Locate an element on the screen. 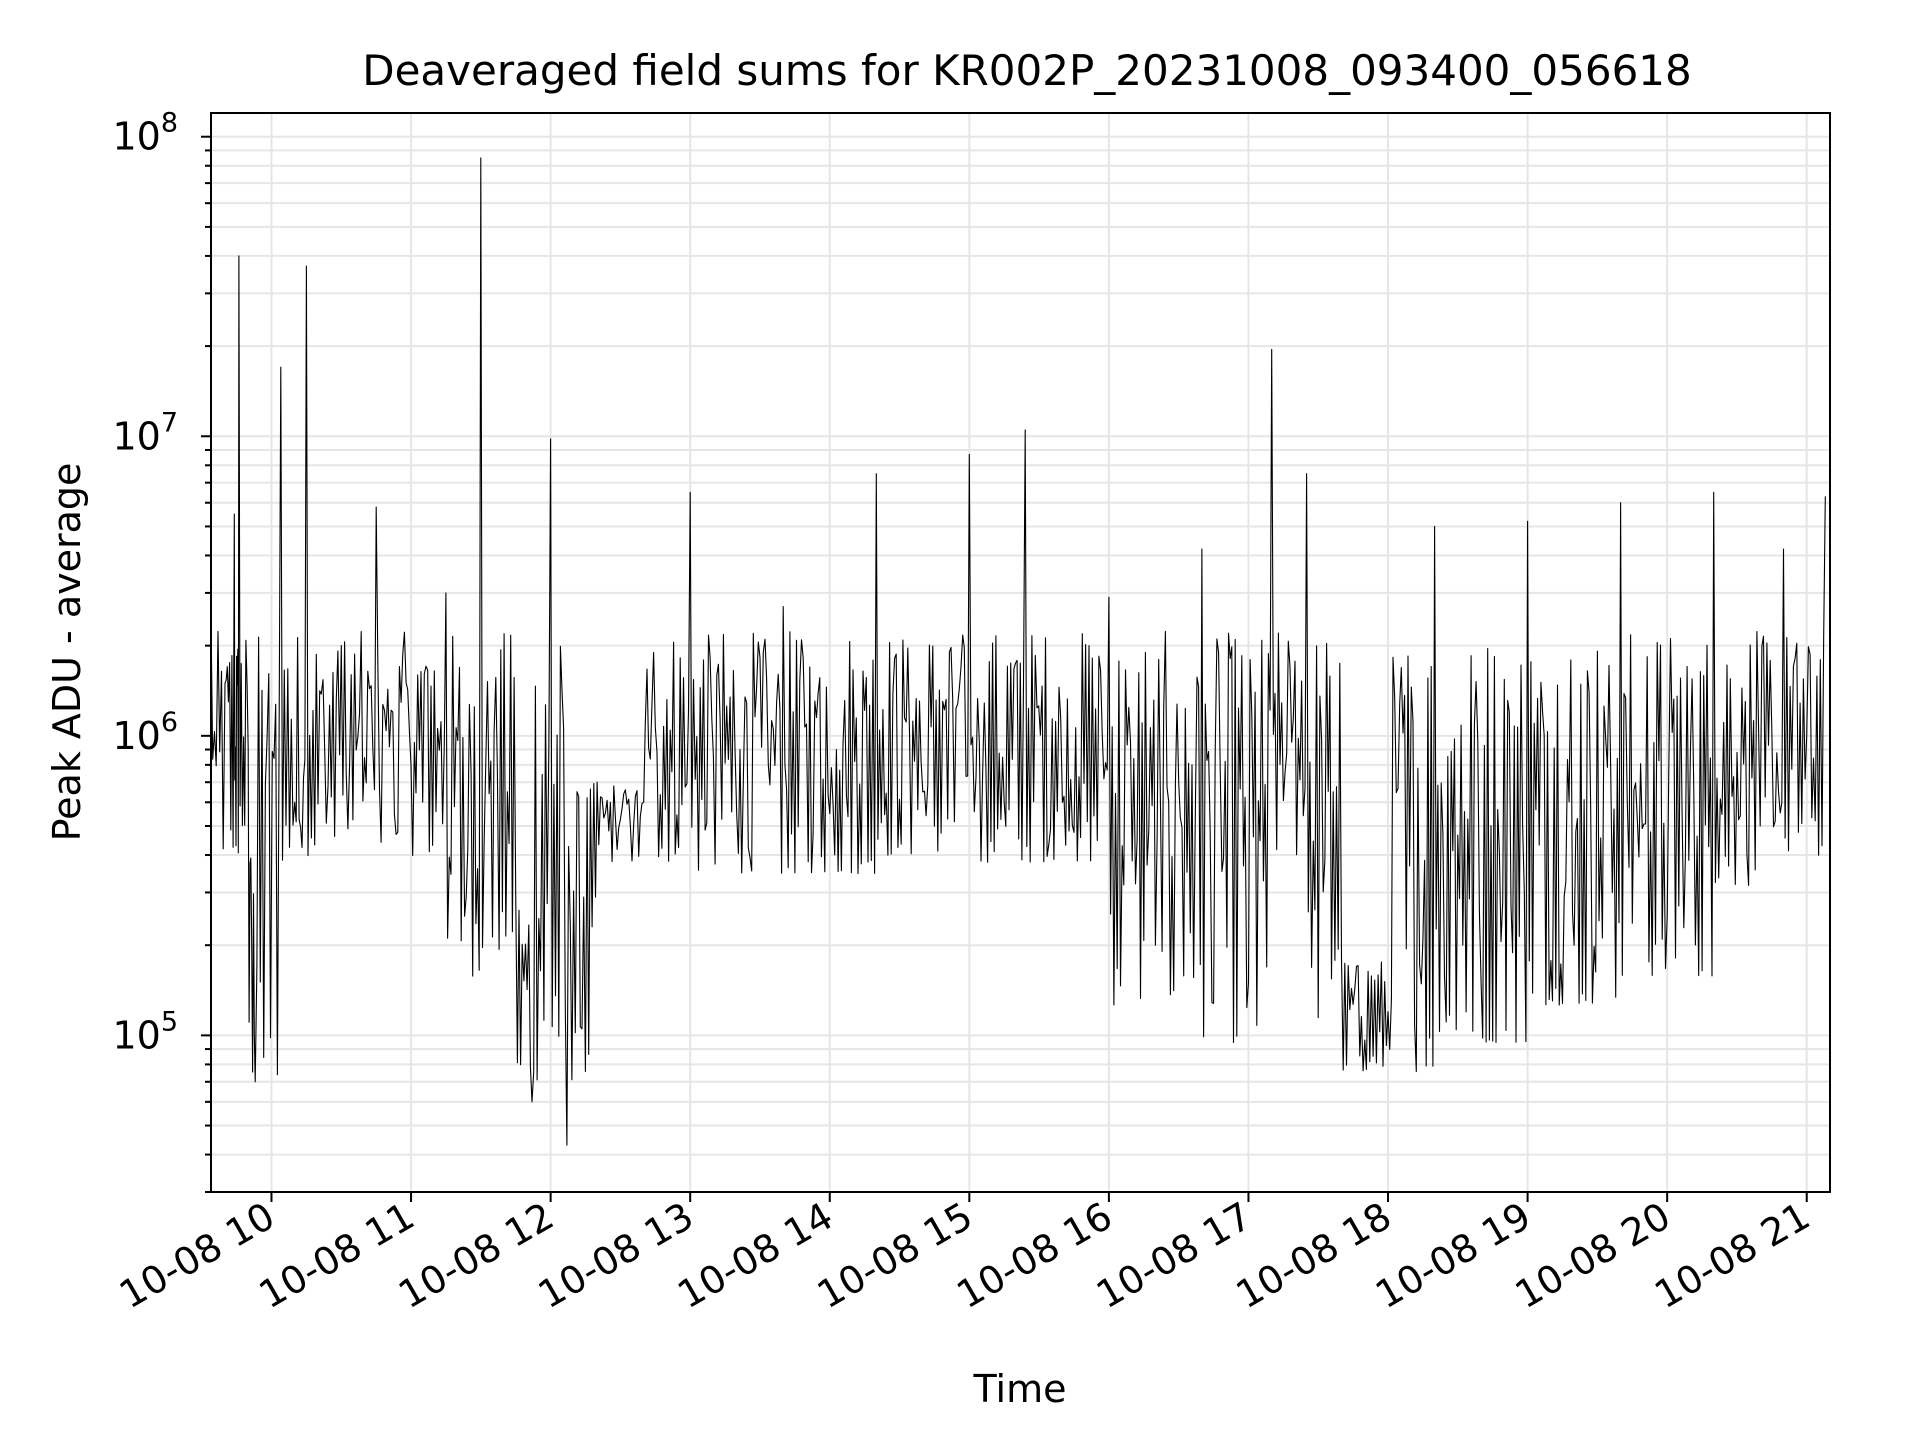  x-axis-label: Time is located at coordinates (1020, 1389).